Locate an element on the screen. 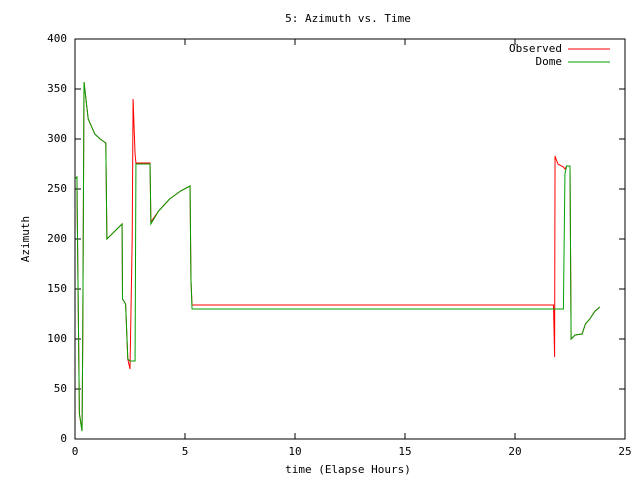 The image size is (640, 480). x-tick-label: 5 is located at coordinates (185, 451).